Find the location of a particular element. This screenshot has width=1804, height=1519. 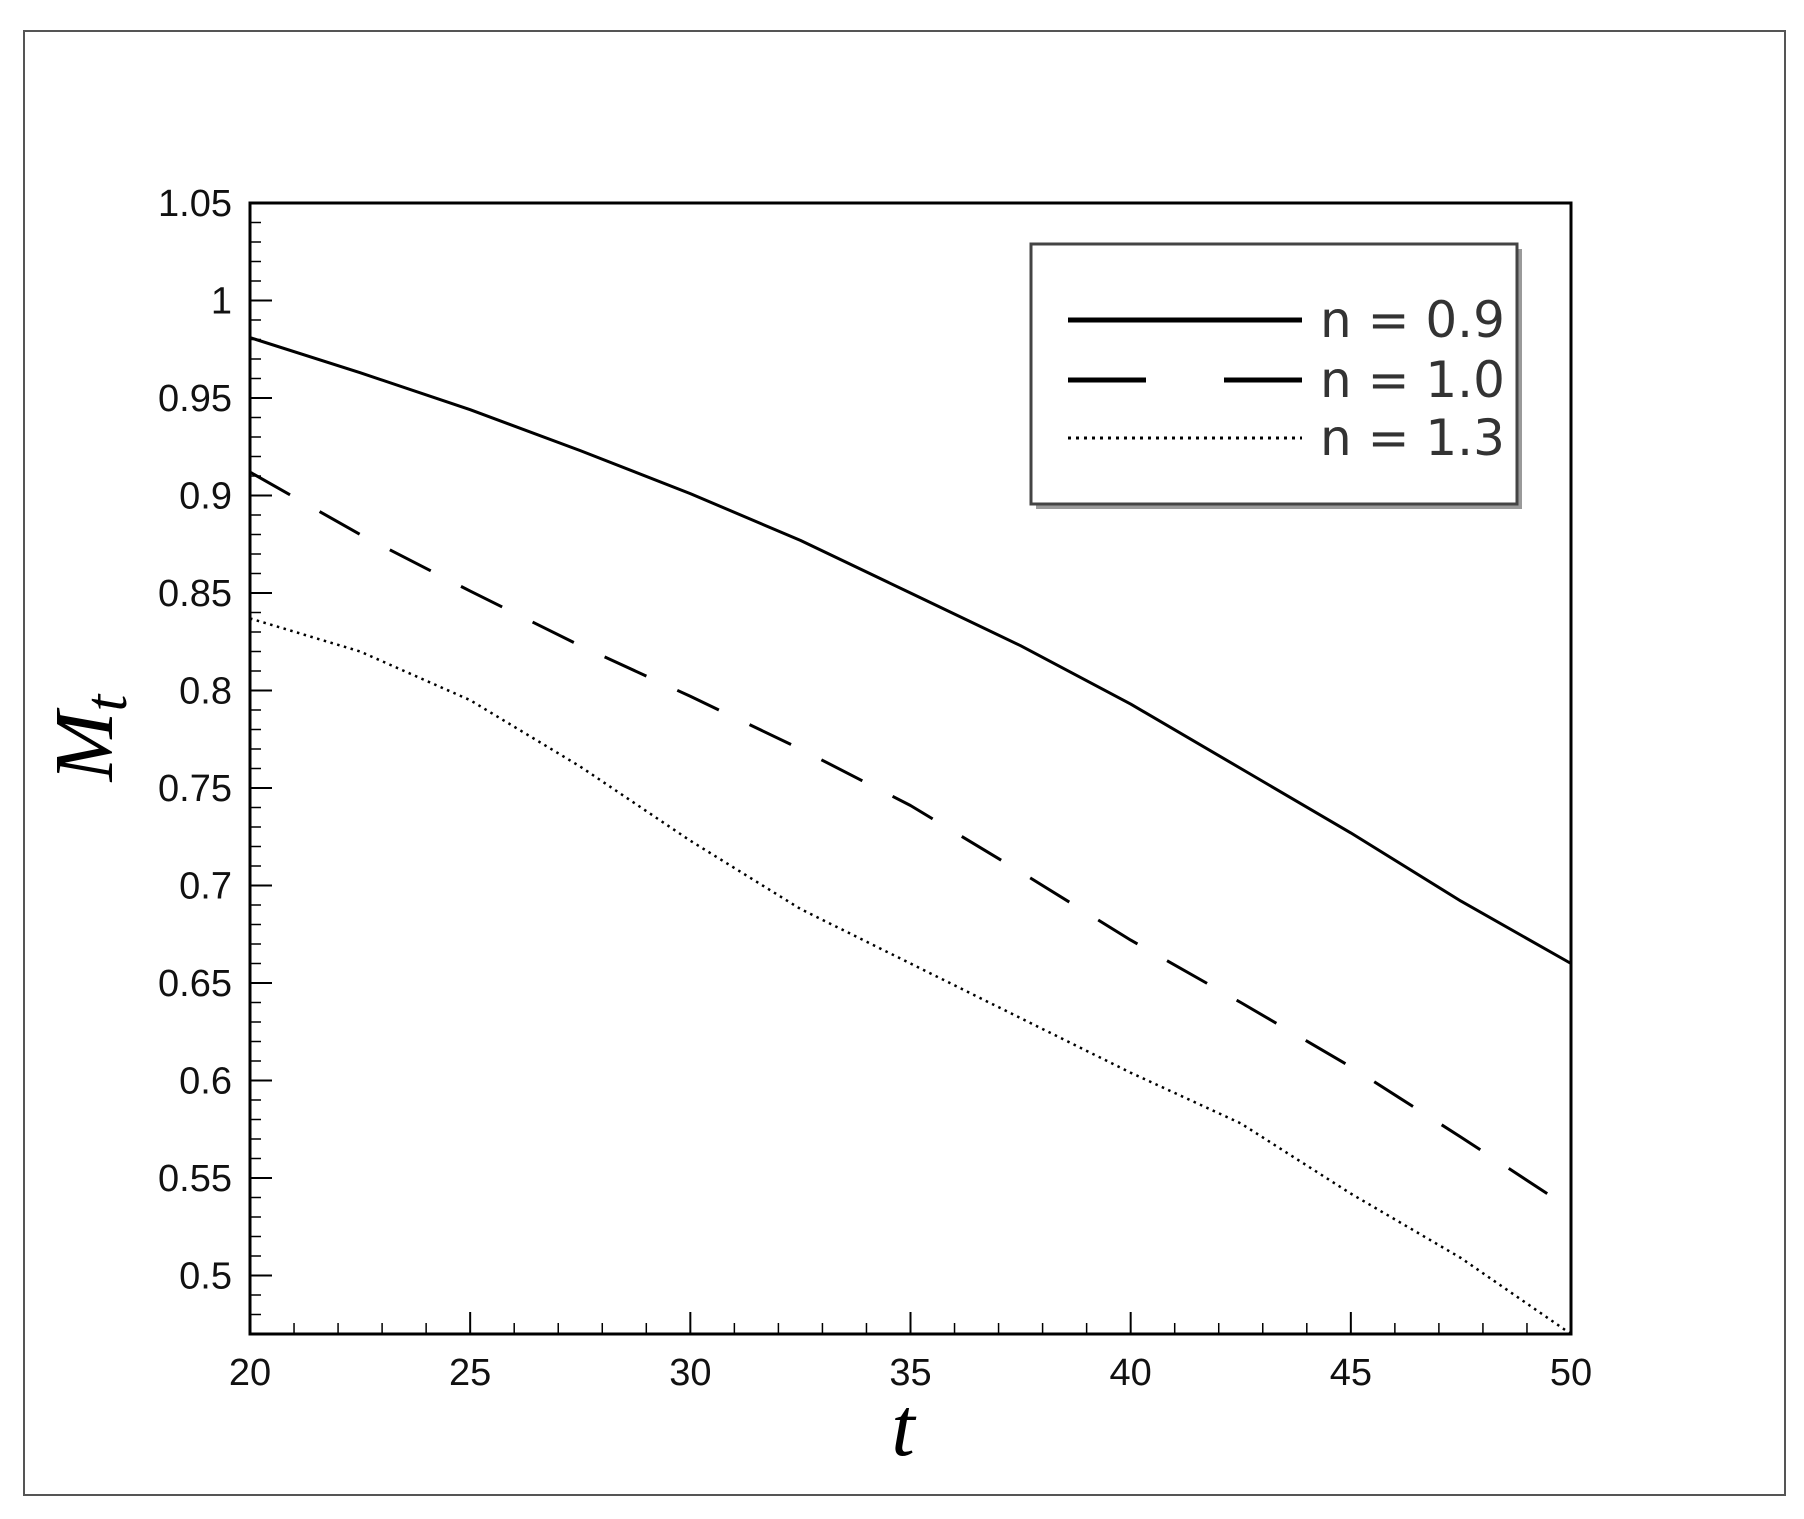

legend-box is located at coordinates (1274, 374).